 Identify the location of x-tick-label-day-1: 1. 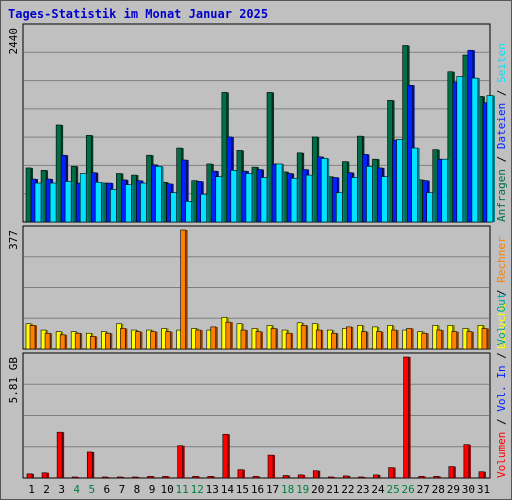
(31, 489).